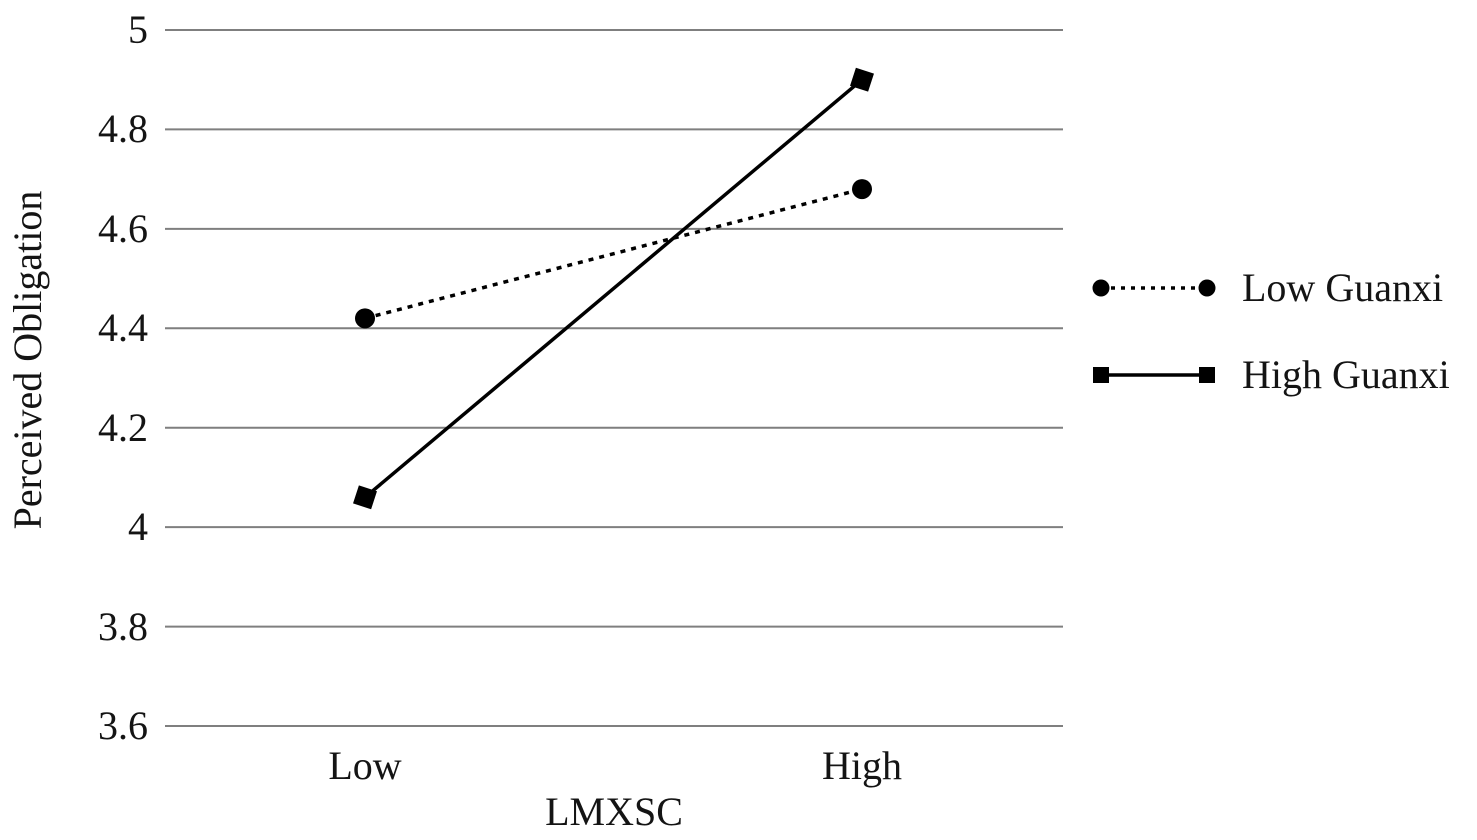 The image size is (1477, 840). I want to click on y-tick-label-4: 4, so click(138, 527).